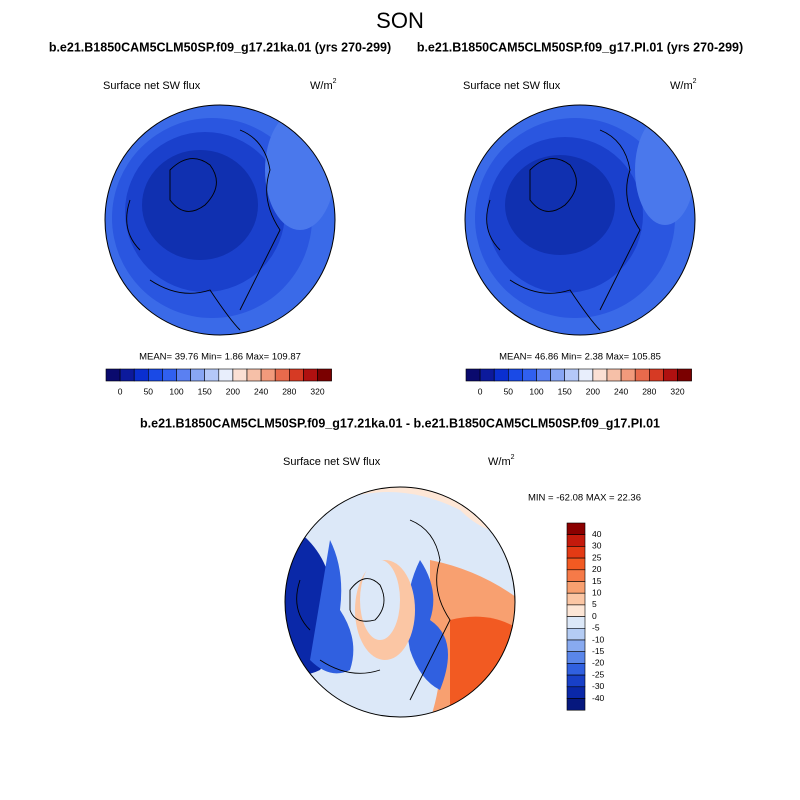 The image size is (800, 800). I want to click on colorbar-label: 150, so click(565, 391).